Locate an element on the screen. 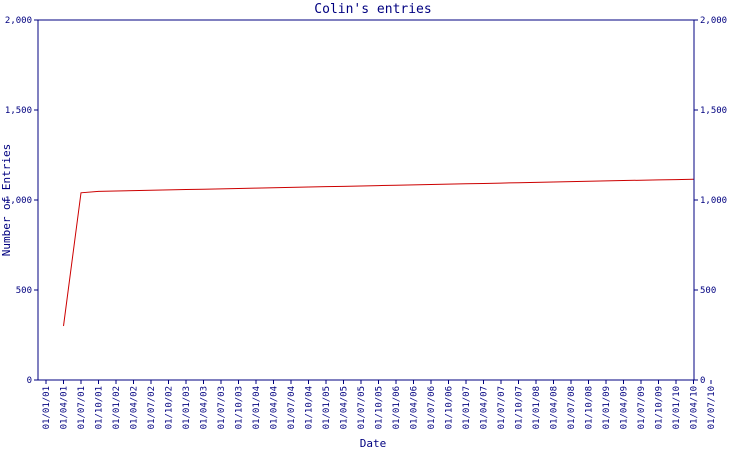 This screenshot has height=450, width=750. x-tick-label: 01/04/08 is located at coordinates (555, 407).